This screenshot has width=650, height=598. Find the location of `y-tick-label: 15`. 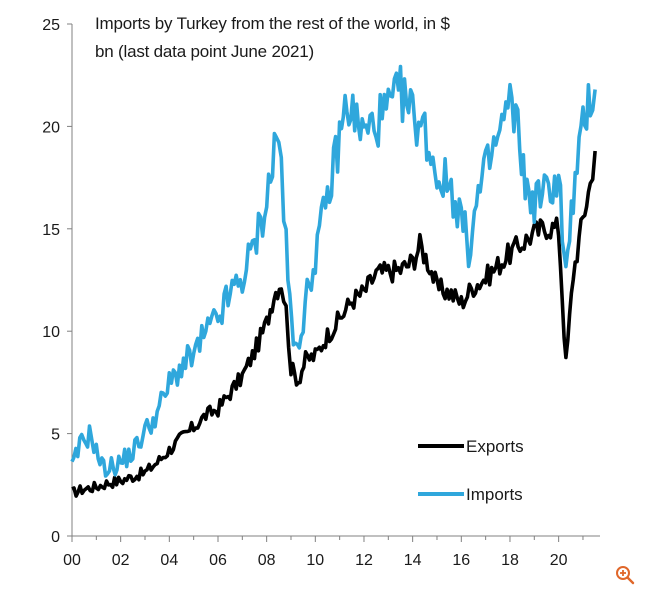

y-tick-label: 15 is located at coordinates (51, 230).